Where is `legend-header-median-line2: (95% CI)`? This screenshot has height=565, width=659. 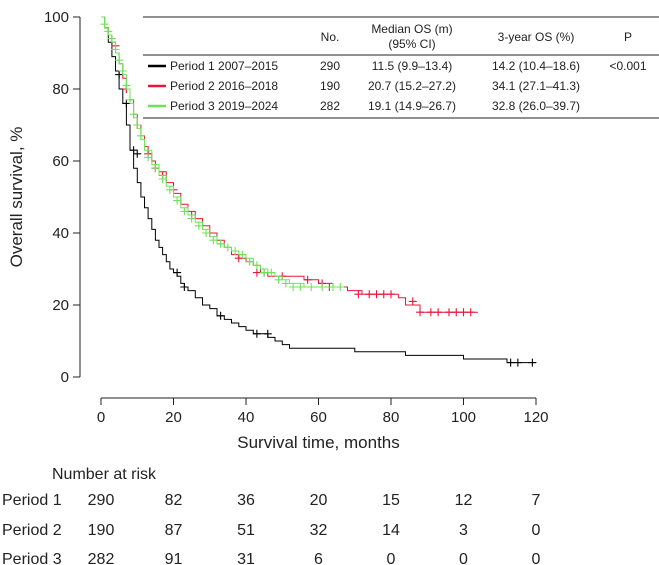 legend-header-median-line2: (95% CI) is located at coordinates (411, 44).